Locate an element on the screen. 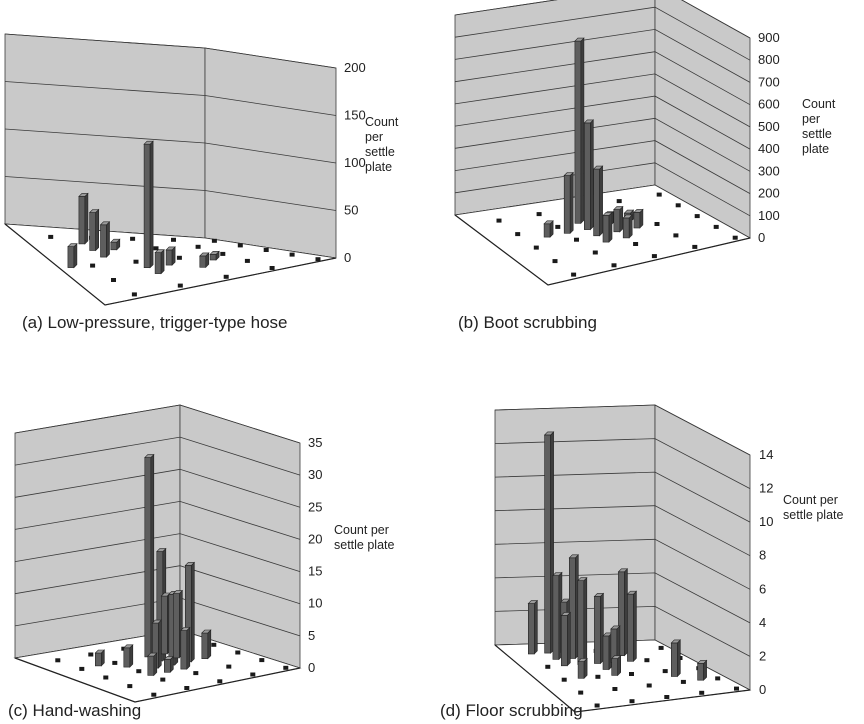 The width and height of the screenshot is (864, 724). chart-d-plot: 0 2 4 6 8 10 12 14 is located at coordinates (633, 558).